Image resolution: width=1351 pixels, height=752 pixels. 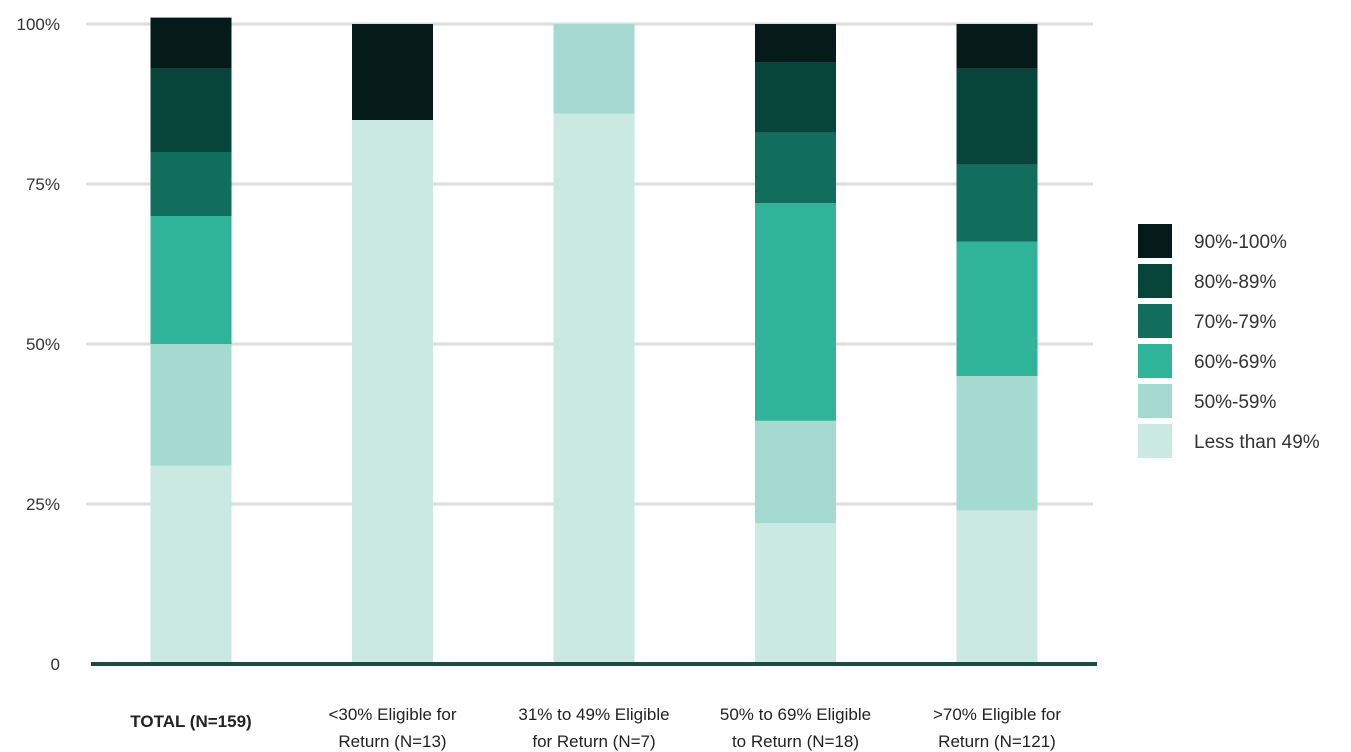 I want to click on legend-label: 70%-79%, so click(x=1235, y=322).